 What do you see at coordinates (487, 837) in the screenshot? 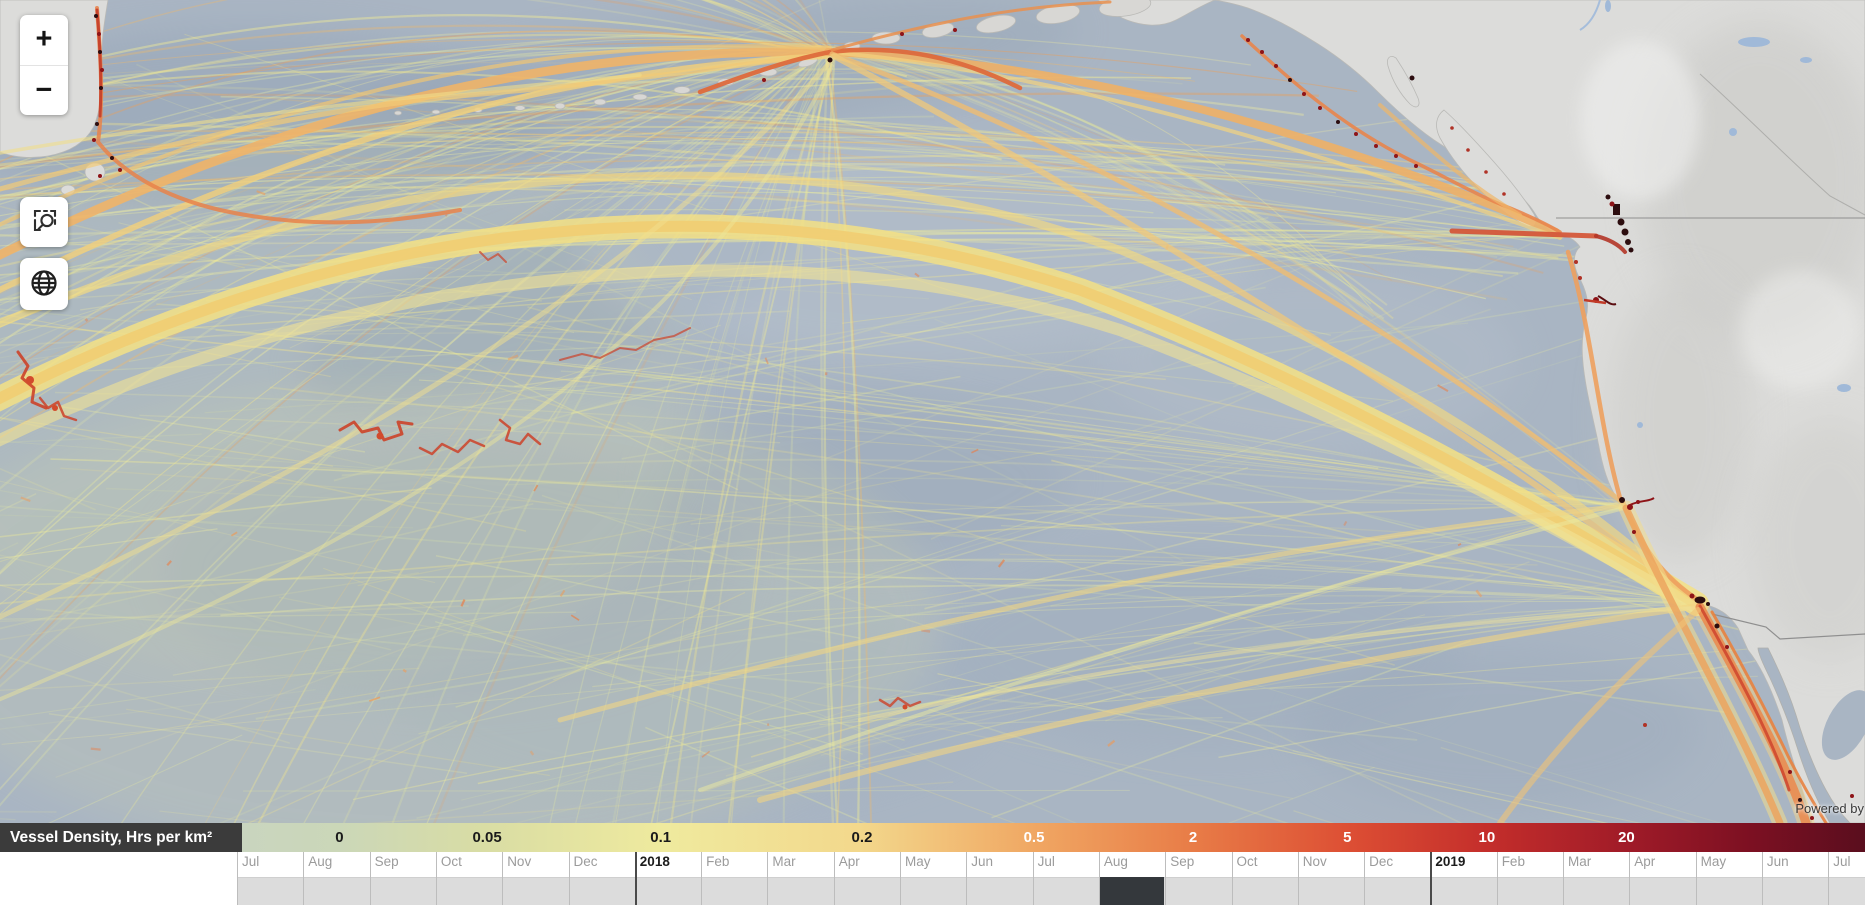
I see `legend-tick-0.05: 0.05` at bounding box center [487, 837].